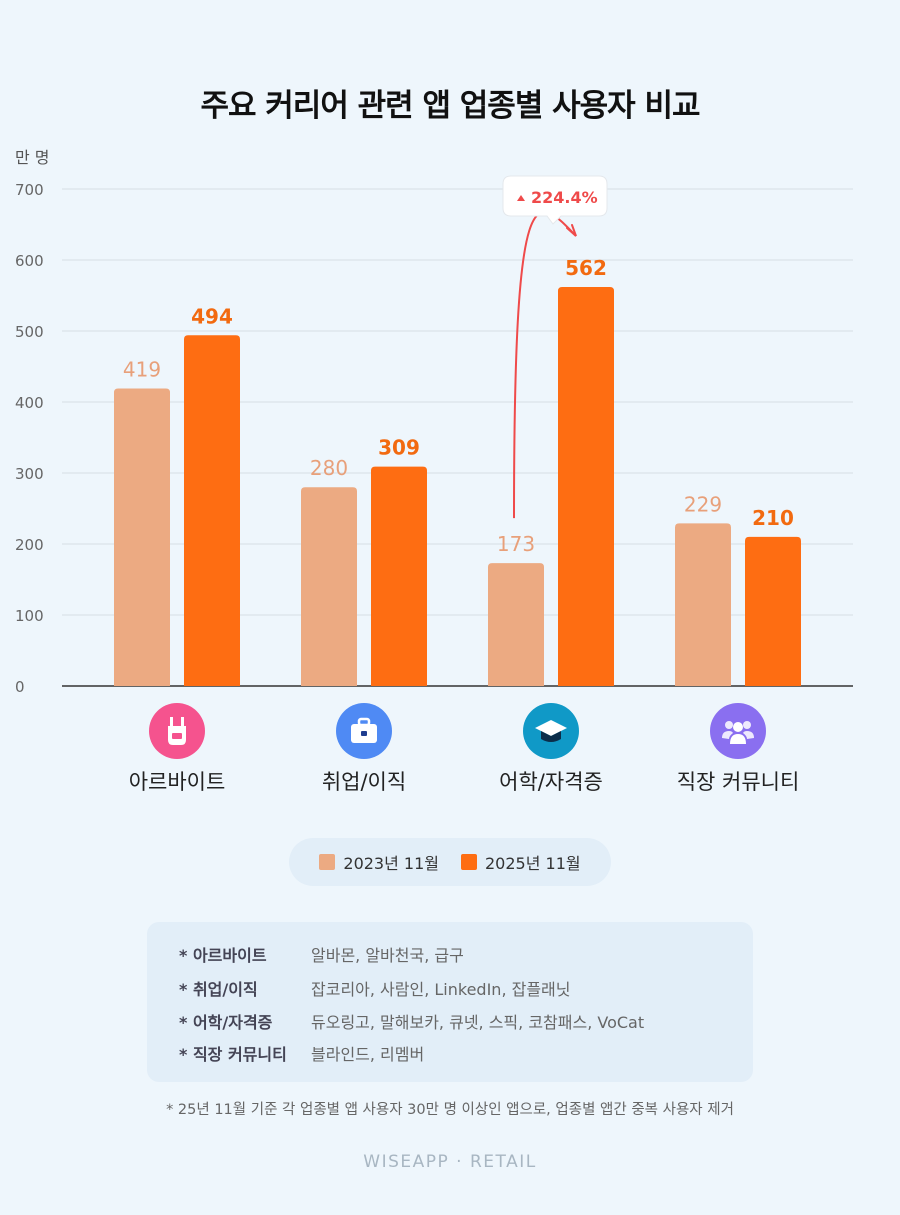 The image size is (900, 1215). I want to click on up-triangle-icon, so click(521, 198).